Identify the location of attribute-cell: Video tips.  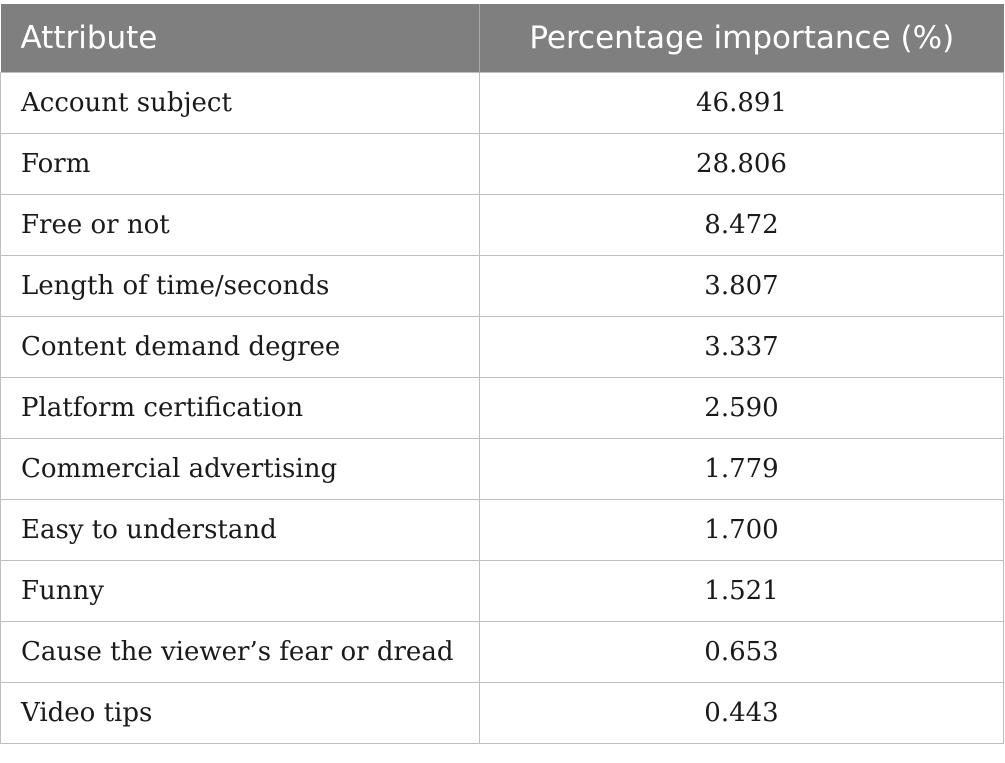
(240, 712).